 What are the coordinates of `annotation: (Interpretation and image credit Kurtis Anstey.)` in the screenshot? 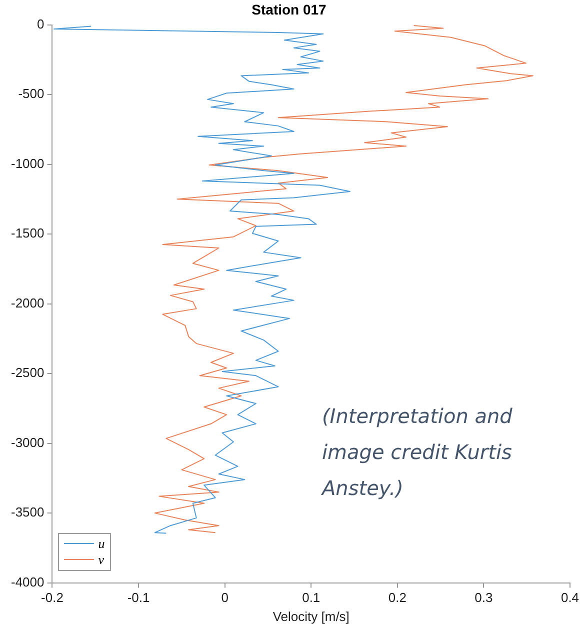 It's located at (418, 452).